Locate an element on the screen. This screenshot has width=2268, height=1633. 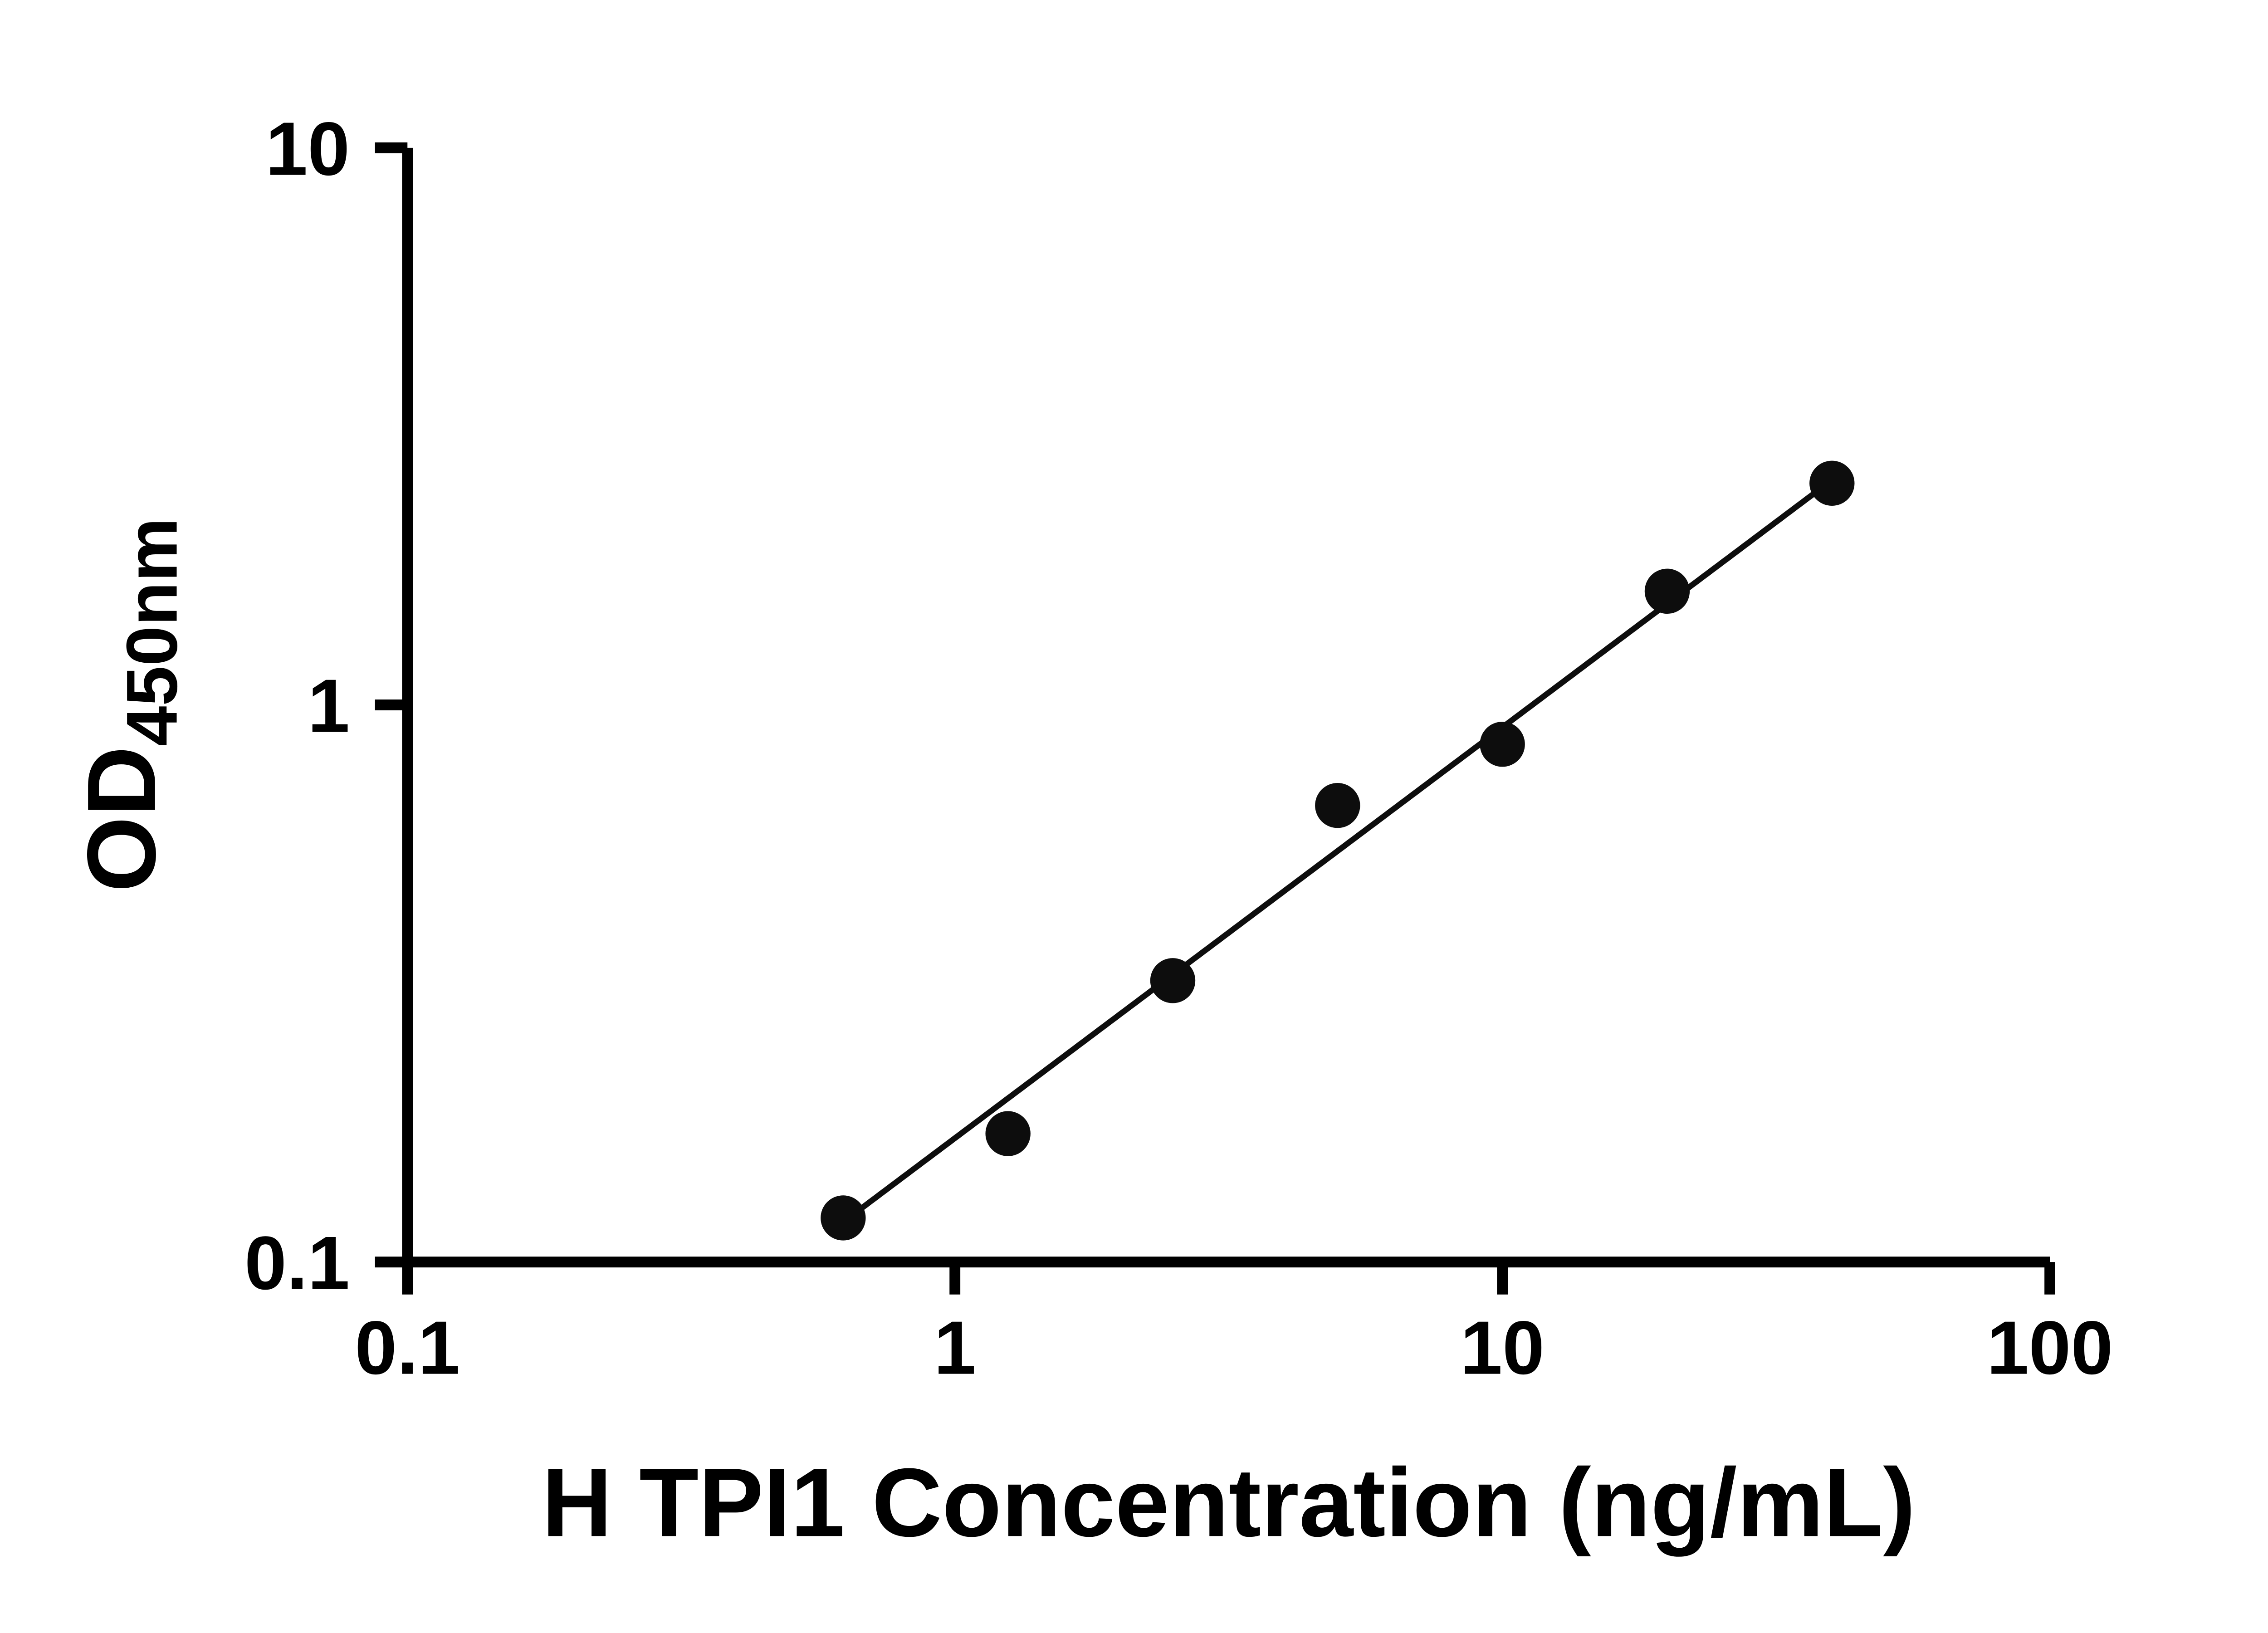
y-axis-title: OD450nm is located at coordinates (130, 705).